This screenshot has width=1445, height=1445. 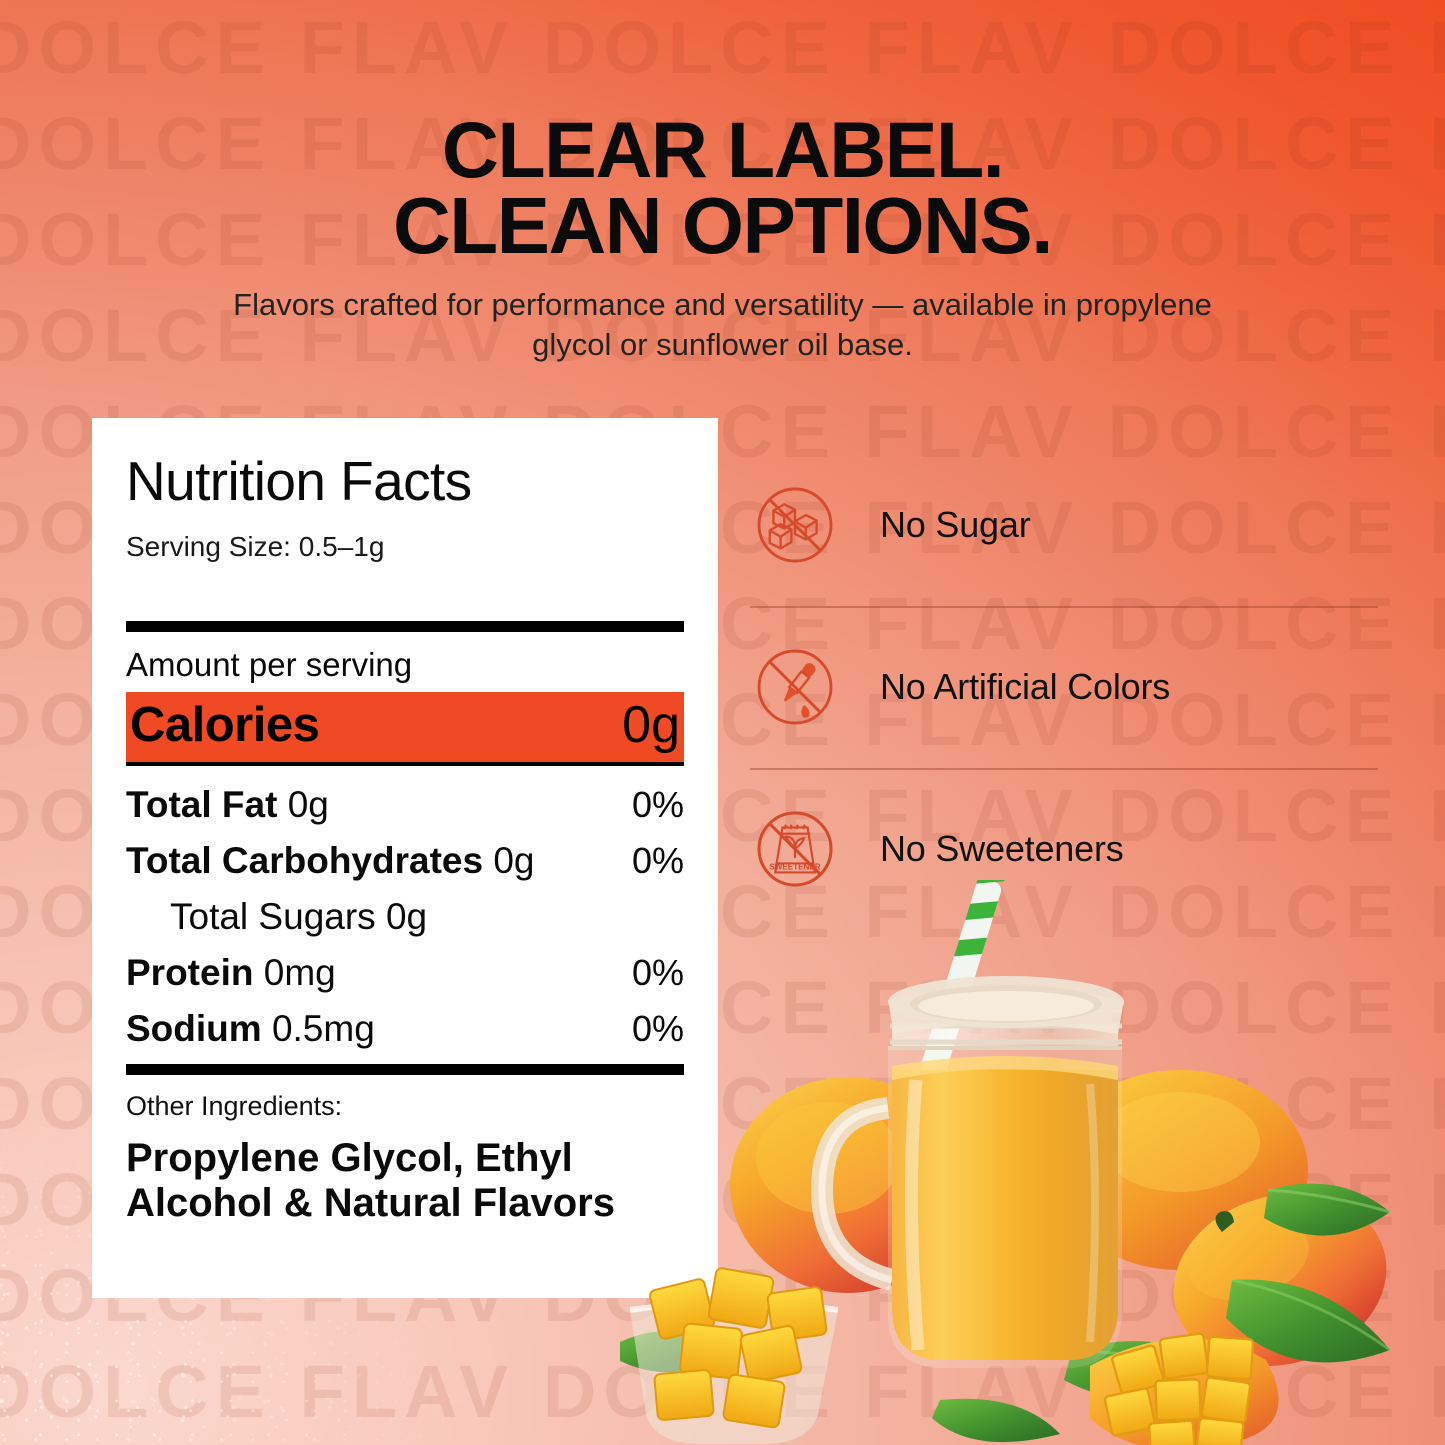 I want to click on nutrient-name: Total Carbohydrates, so click(x=305, y=860).